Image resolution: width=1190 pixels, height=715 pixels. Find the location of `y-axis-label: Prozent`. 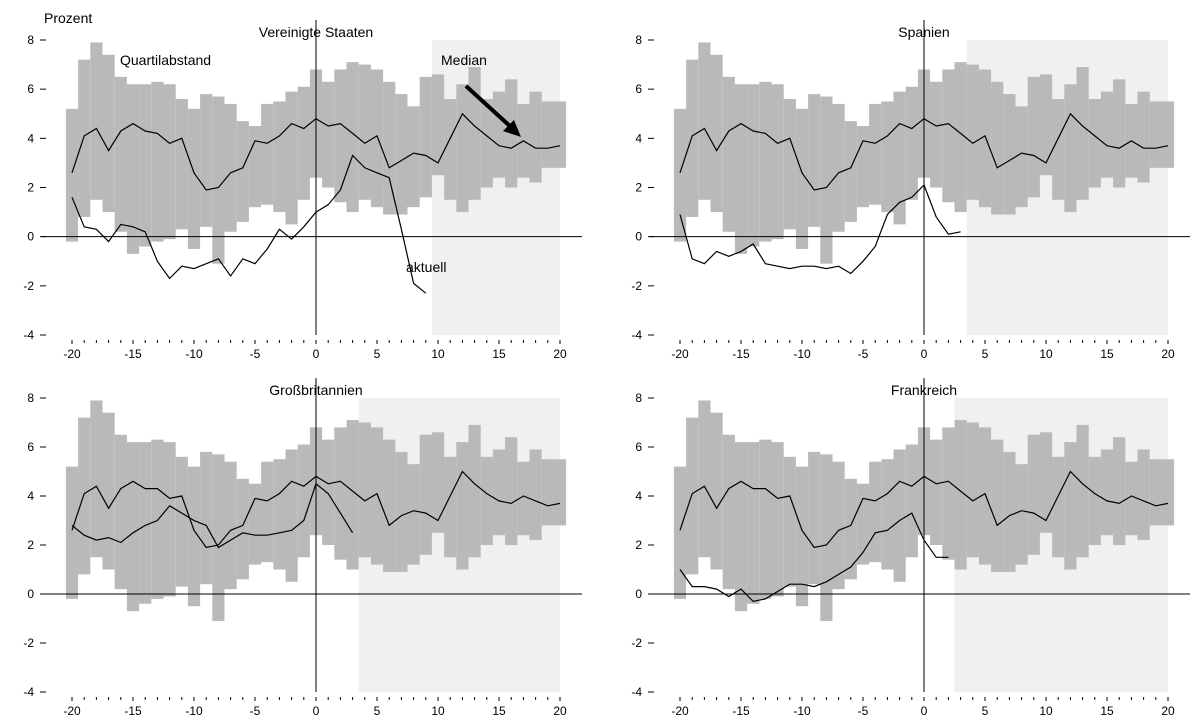

y-axis-label: Prozent is located at coordinates (68, 18).